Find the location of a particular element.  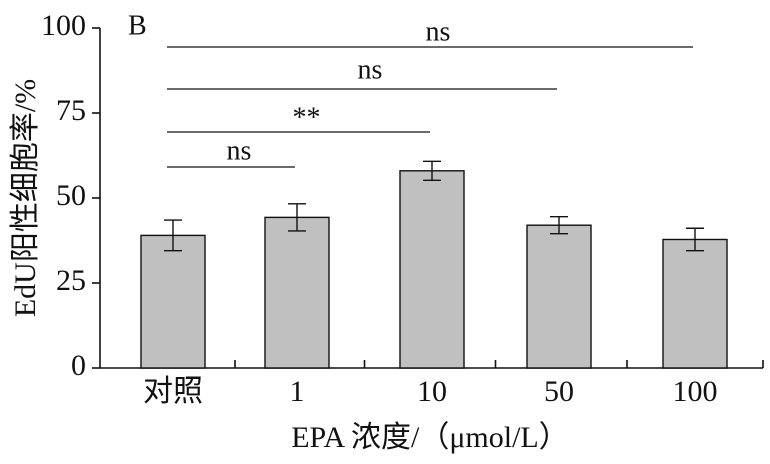

x-tick-label: 对照 is located at coordinates (173, 391).